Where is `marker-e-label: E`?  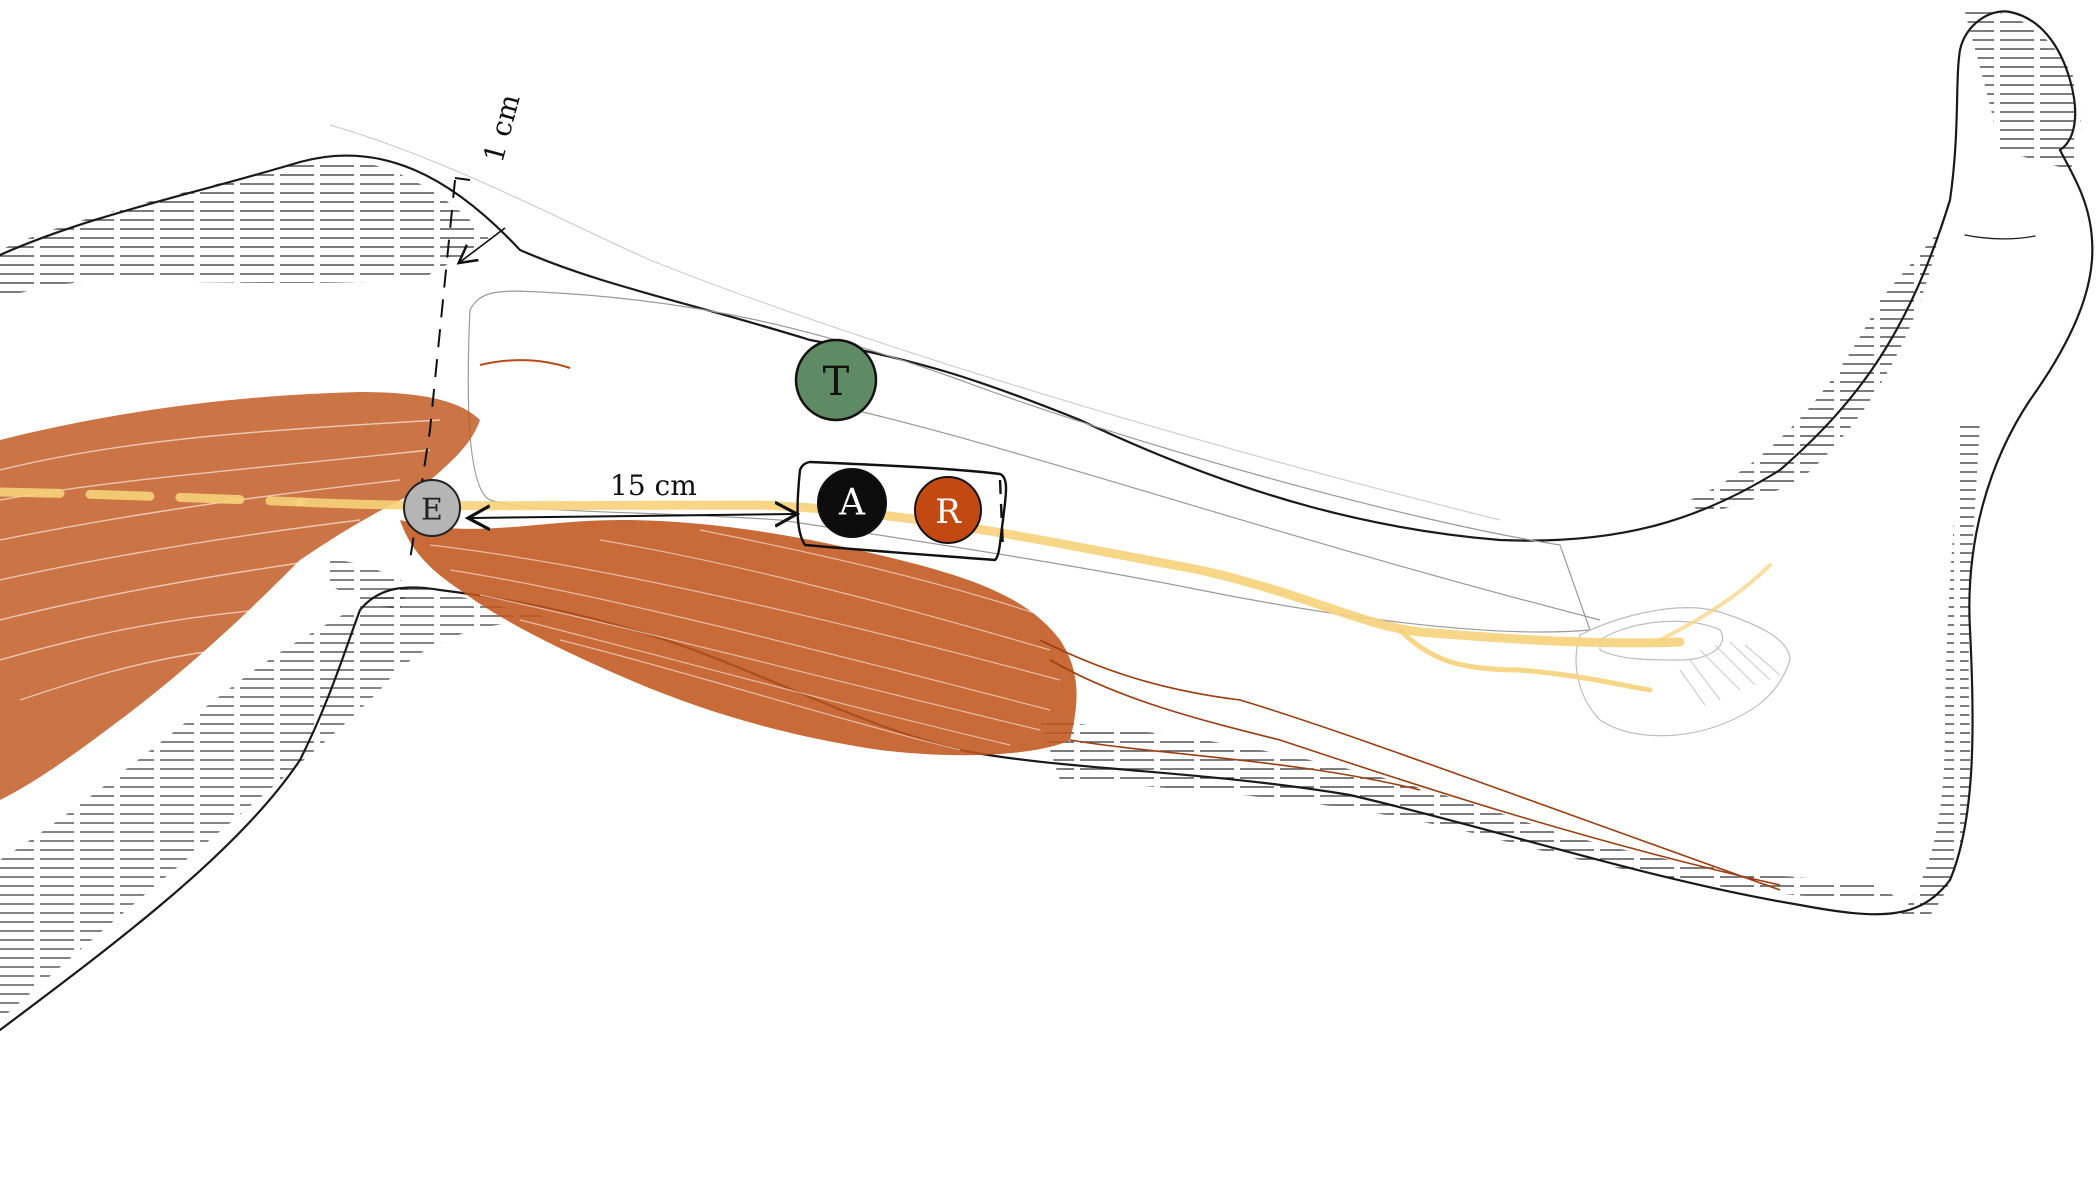
marker-e-label: E is located at coordinates (432, 510).